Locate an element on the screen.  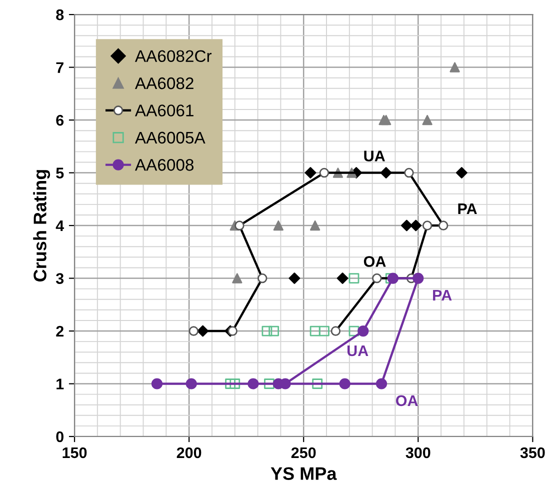
y-tick-label: 4 is located at coordinates (60, 226).